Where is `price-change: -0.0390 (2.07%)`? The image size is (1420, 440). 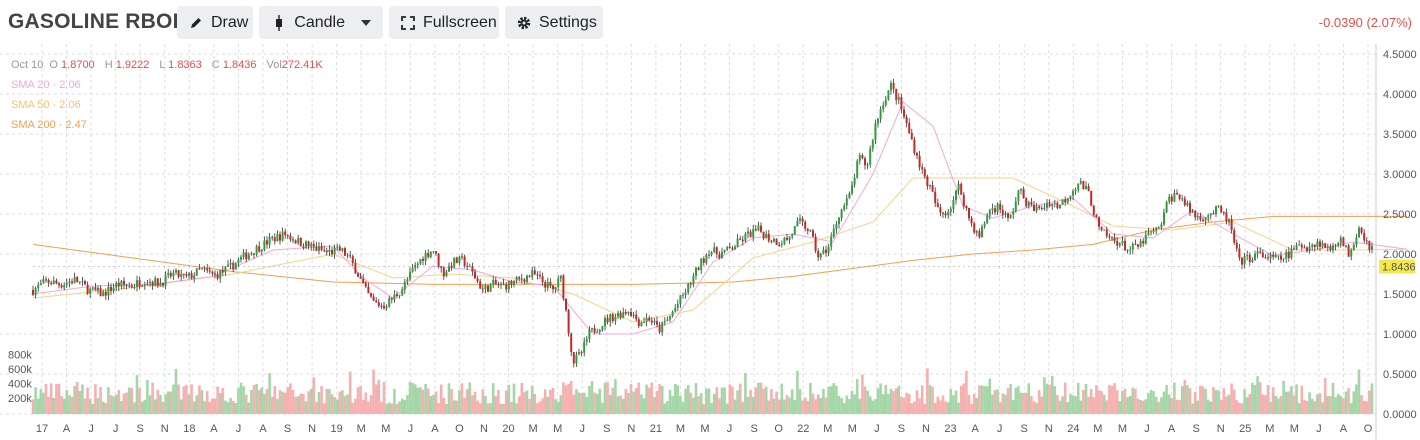 price-change: -0.0390 (2.07%) is located at coordinates (1365, 22).